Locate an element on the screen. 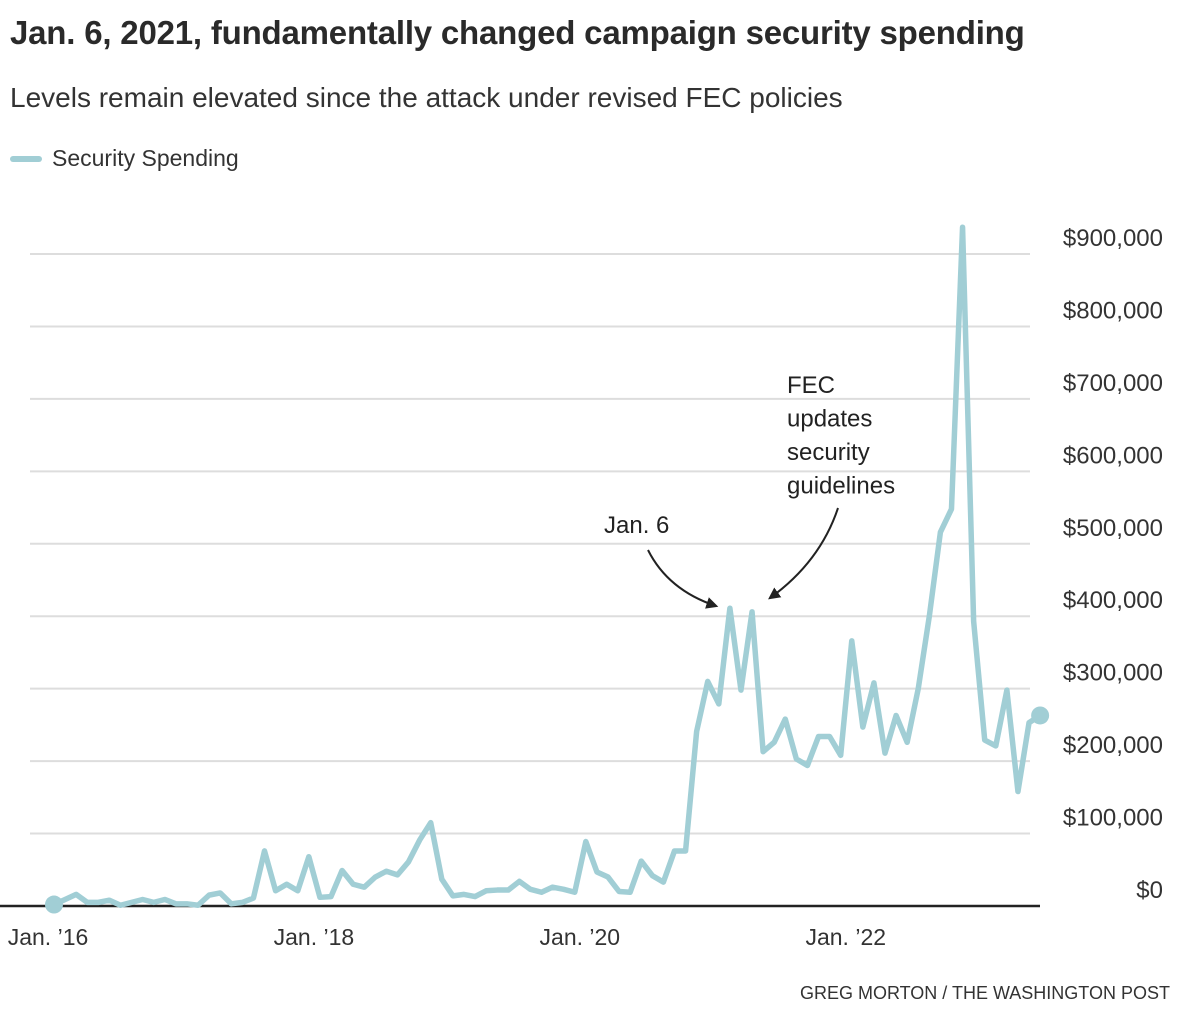  x-tick-label: Jan. ’18 is located at coordinates (314, 937).